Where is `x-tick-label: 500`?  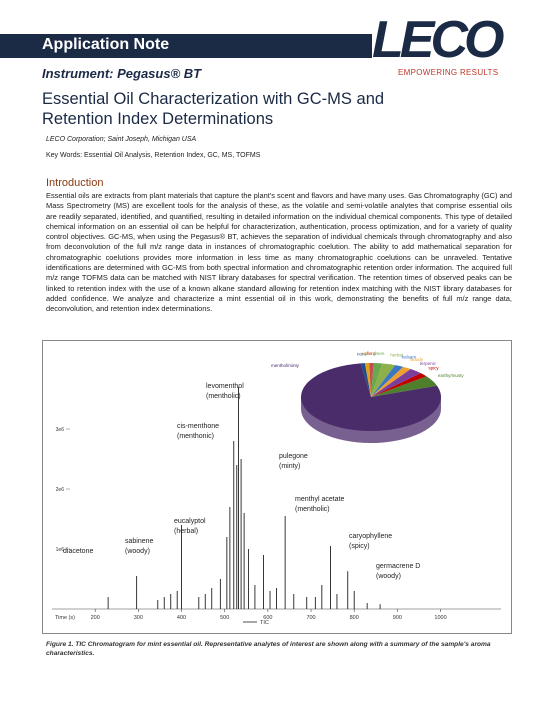
x-tick-label: 500 is located at coordinates (224, 618).